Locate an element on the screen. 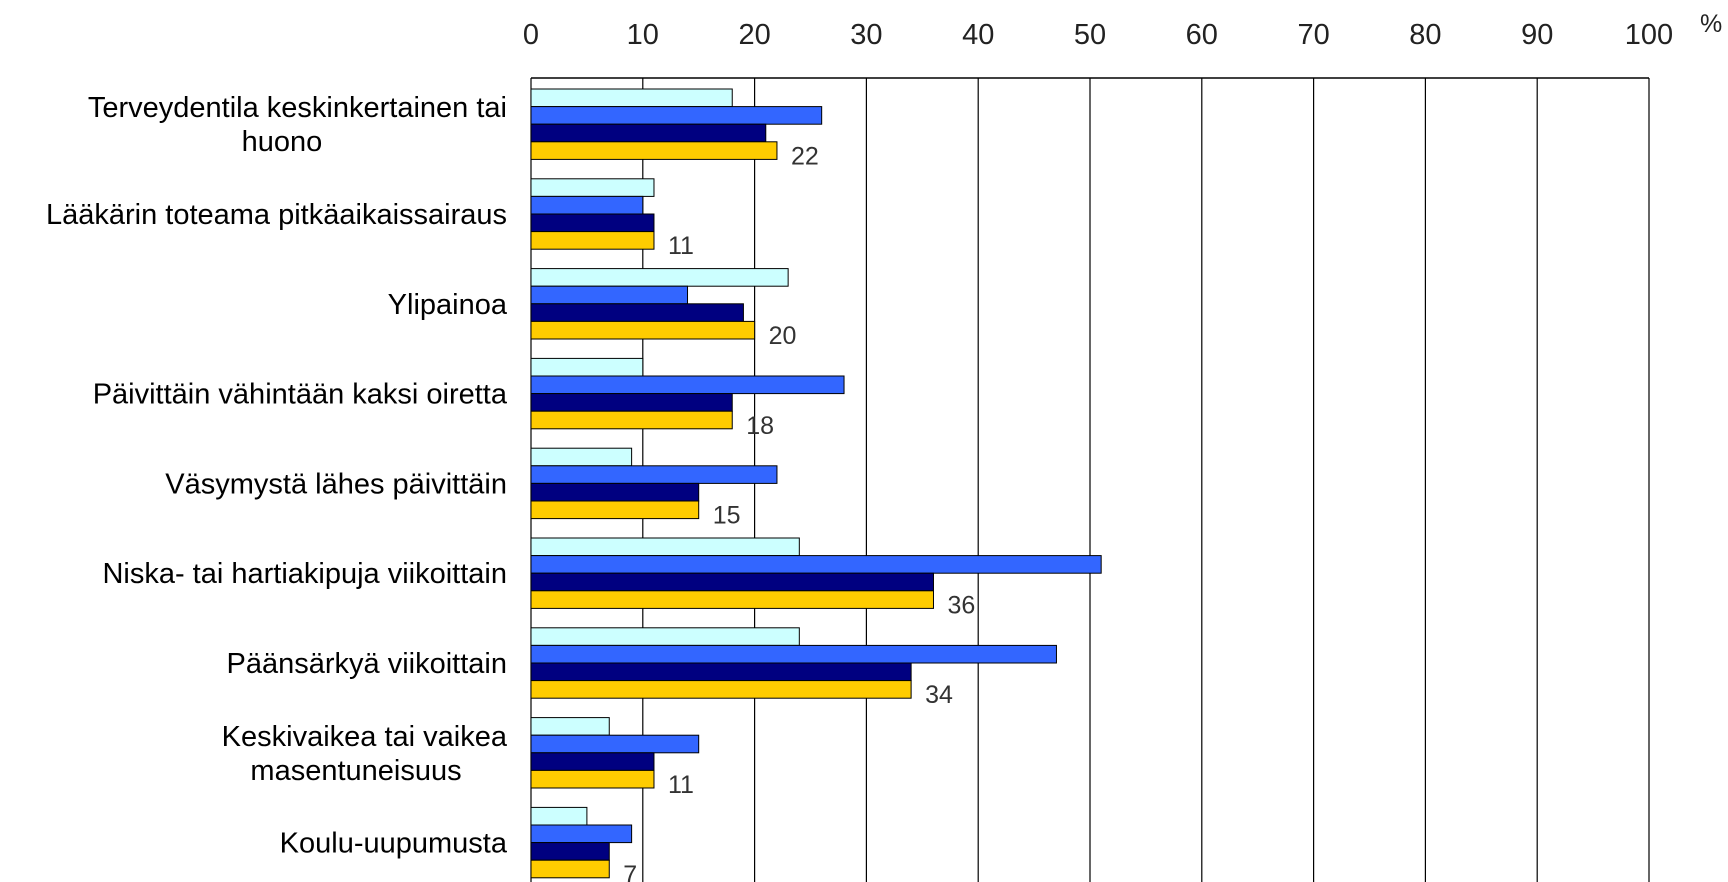  data-label: 18 is located at coordinates (760, 426).